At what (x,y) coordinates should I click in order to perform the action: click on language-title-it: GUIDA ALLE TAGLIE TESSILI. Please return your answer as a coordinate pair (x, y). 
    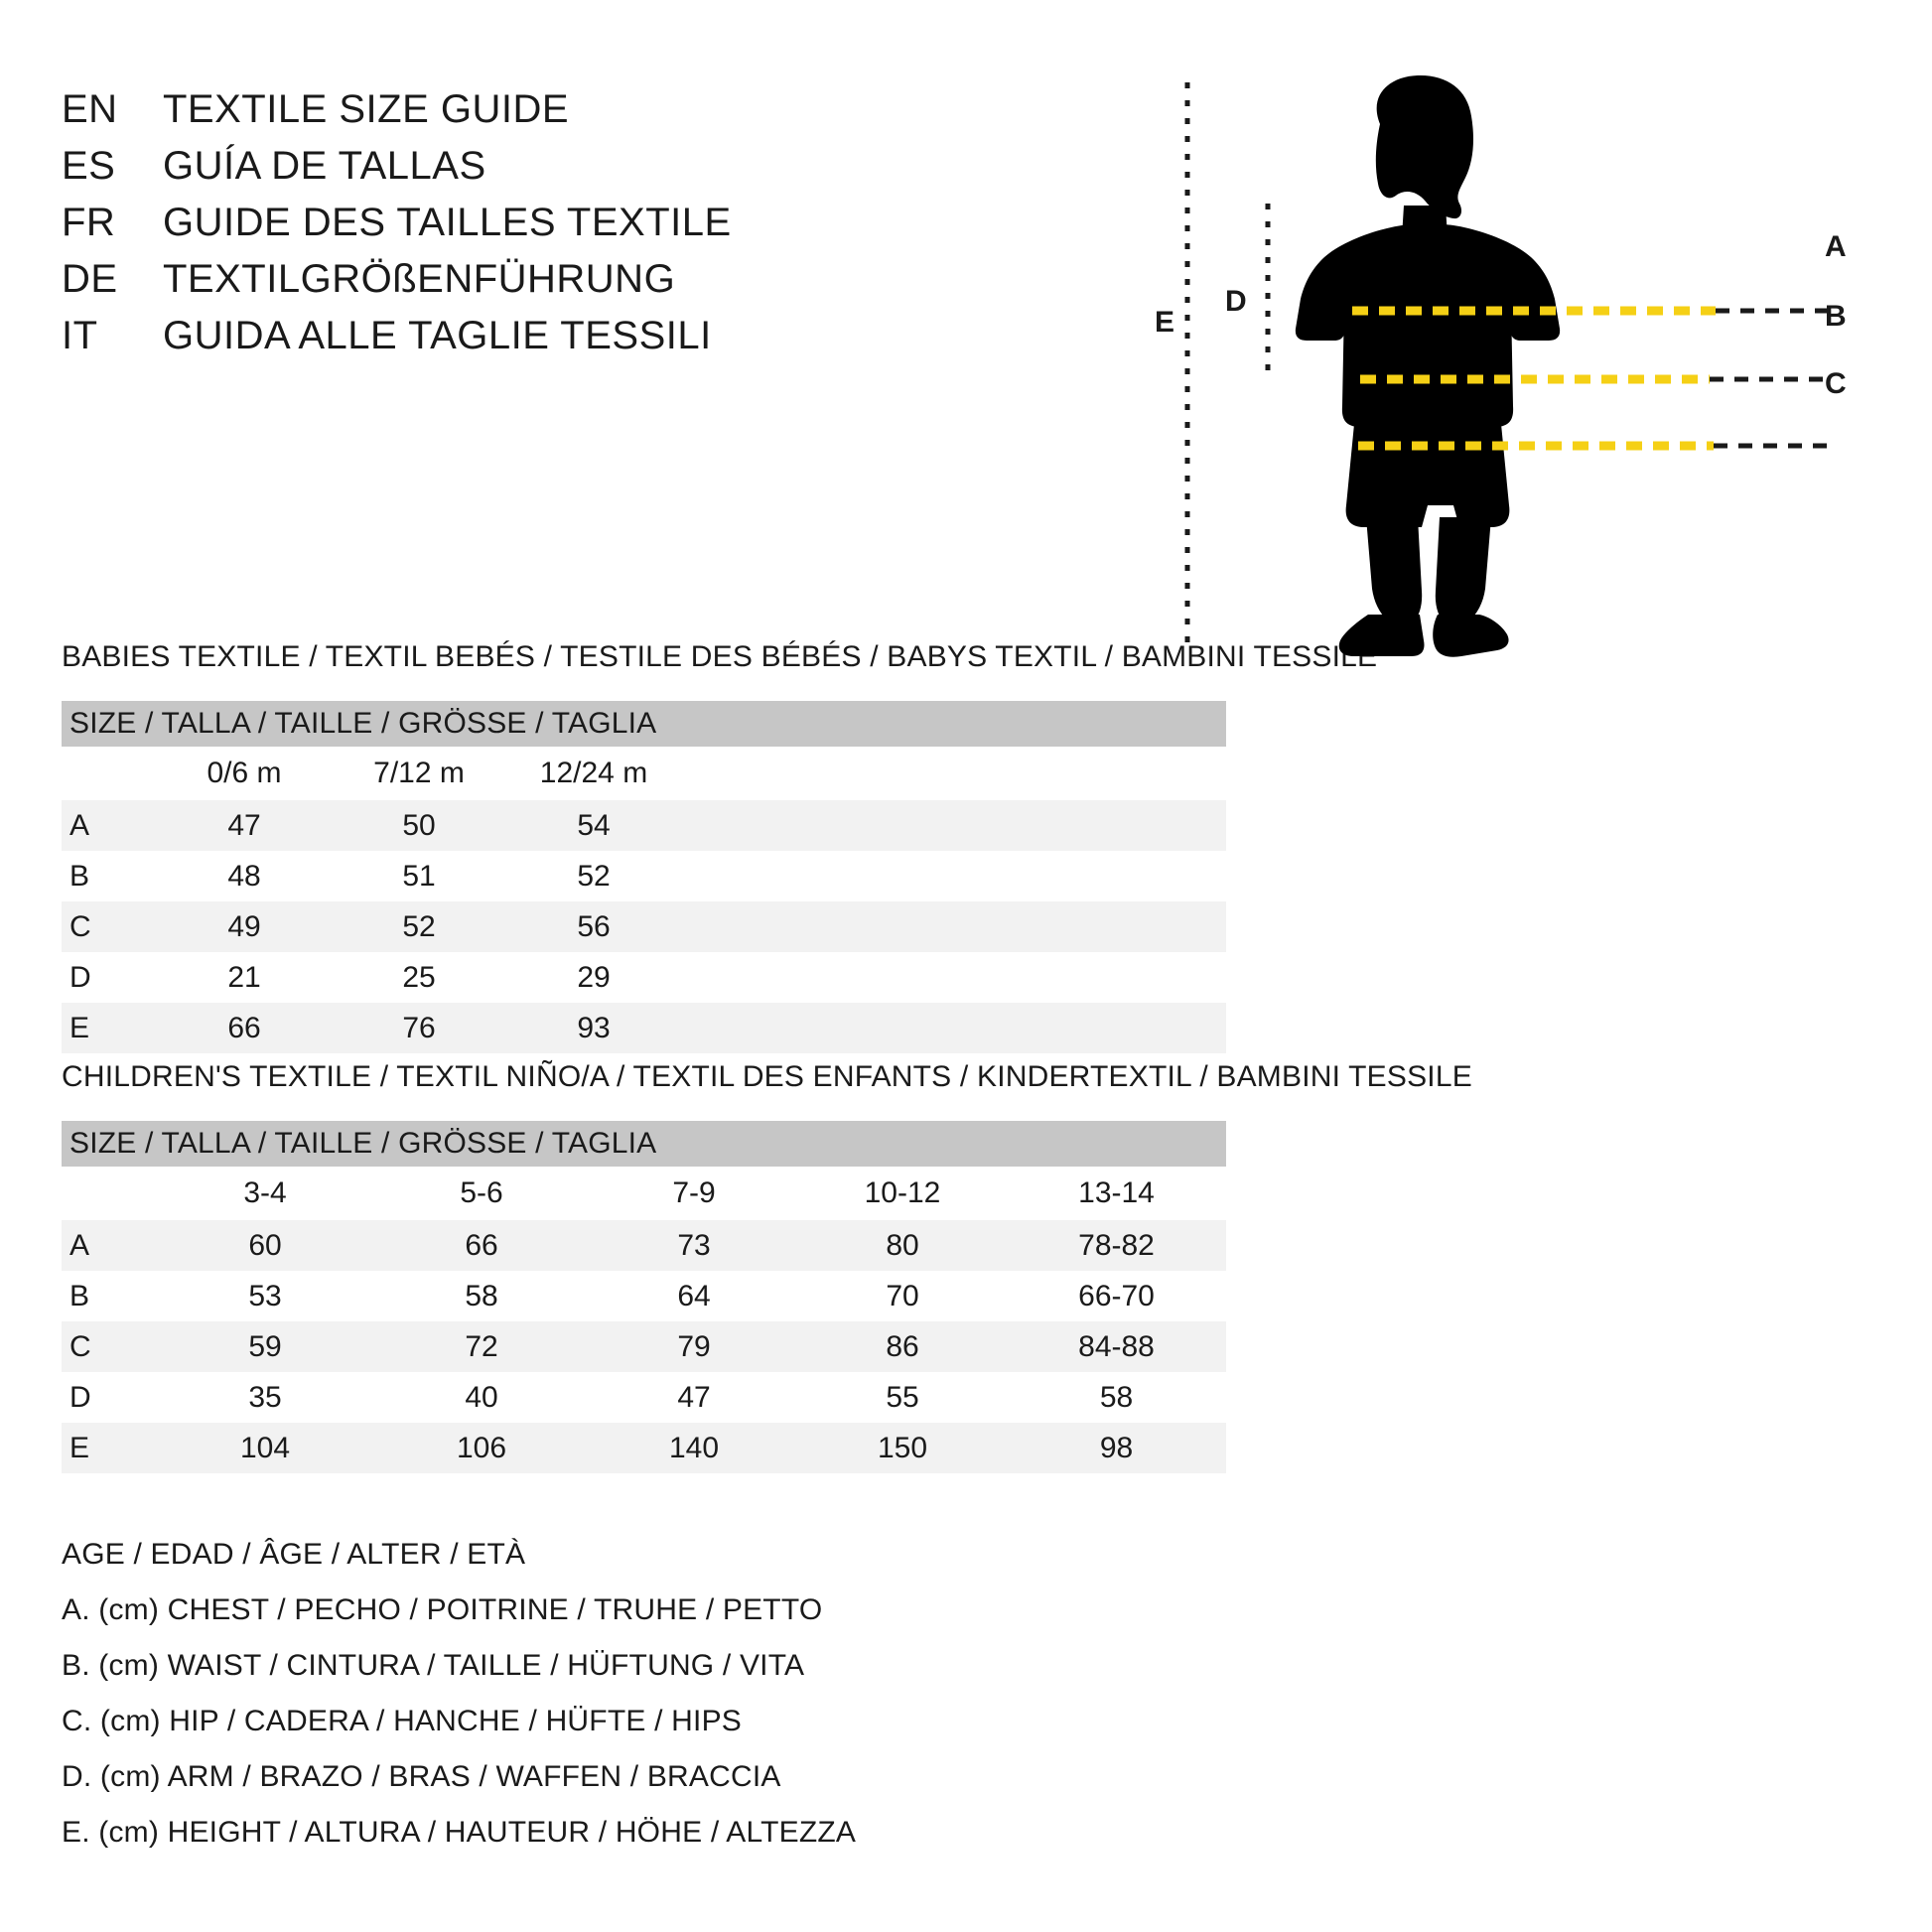
    Looking at the image, I should click on (438, 336).